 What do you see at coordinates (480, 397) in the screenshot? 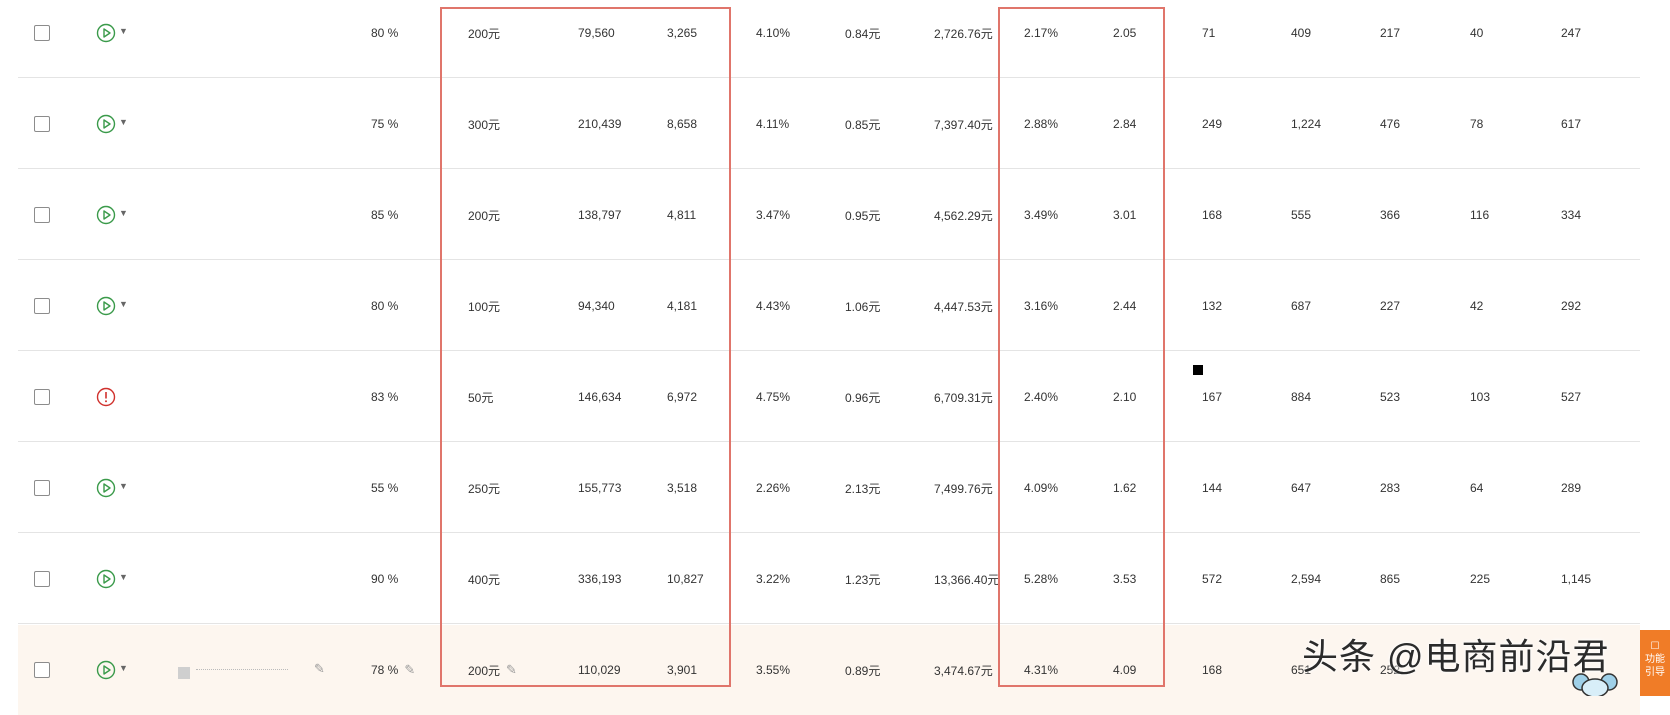
I see `budget-cell: 50元` at bounding box center [480, 397].